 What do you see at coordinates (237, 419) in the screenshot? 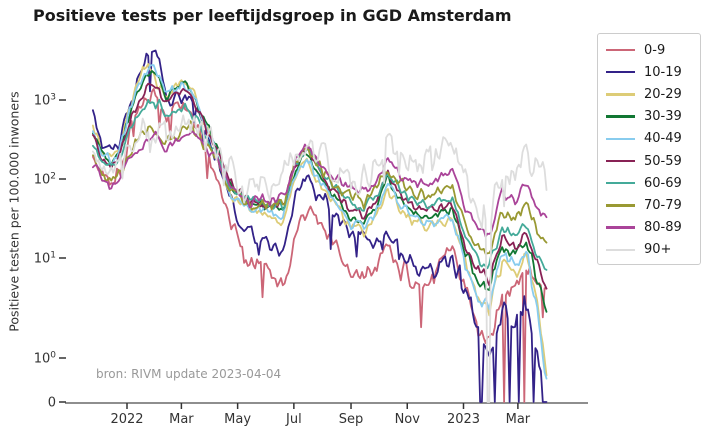
I see `x-tick-label: May` at bounding box center [237, 419].